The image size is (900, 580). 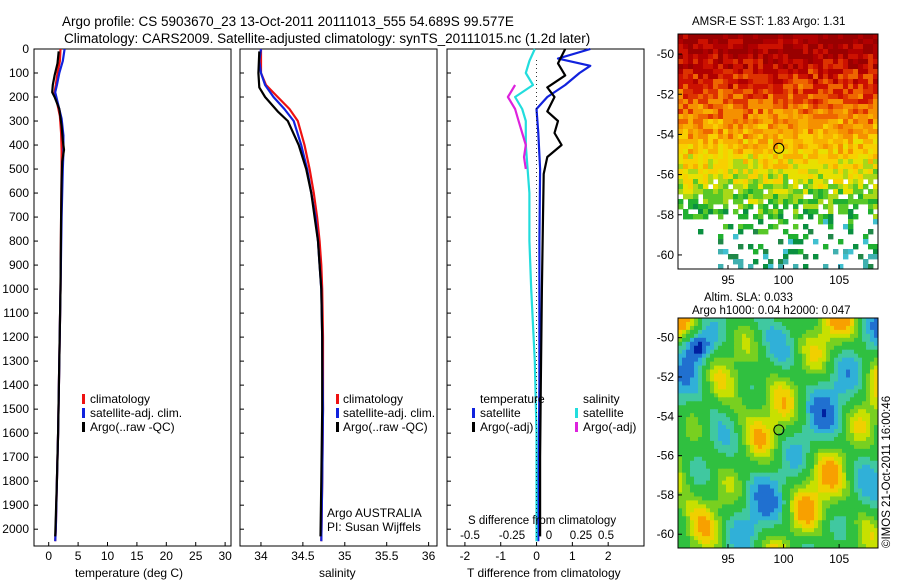 I want to click on map-y-tick-label: -60, so click(x=666, y=534).